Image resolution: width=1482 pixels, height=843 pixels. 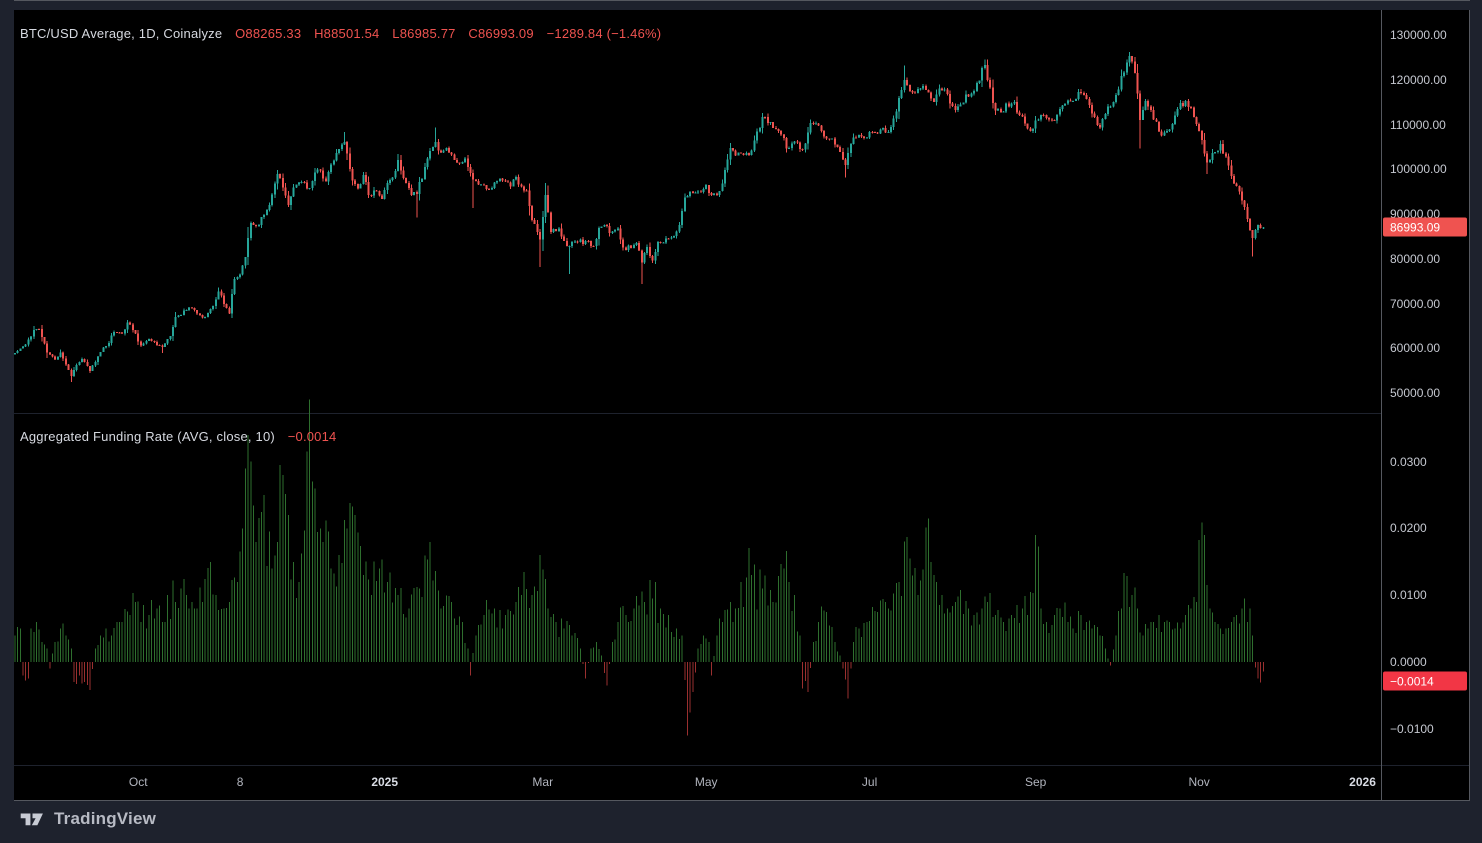 I want to click on price-tick-label: 50000.00, so click(x=1415, y=393).